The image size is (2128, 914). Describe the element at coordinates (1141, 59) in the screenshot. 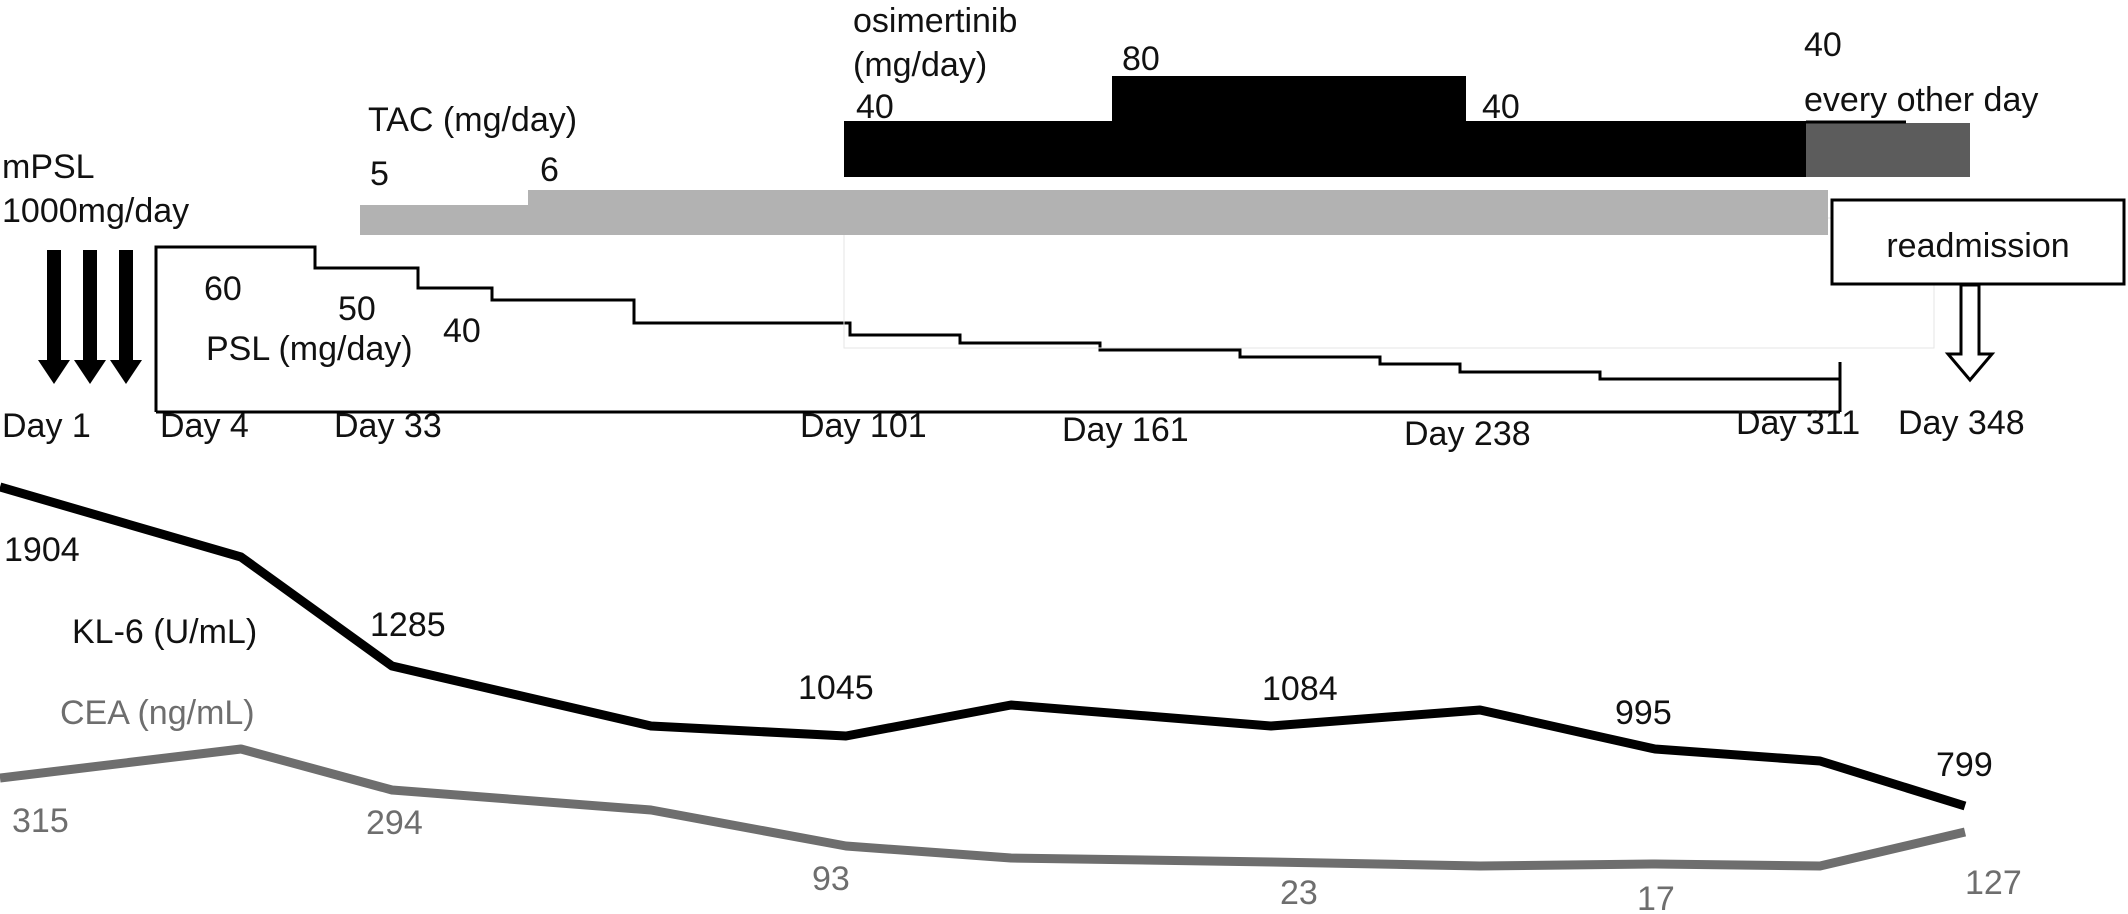

I see `osimertinib-dose-80: 80` at that location.